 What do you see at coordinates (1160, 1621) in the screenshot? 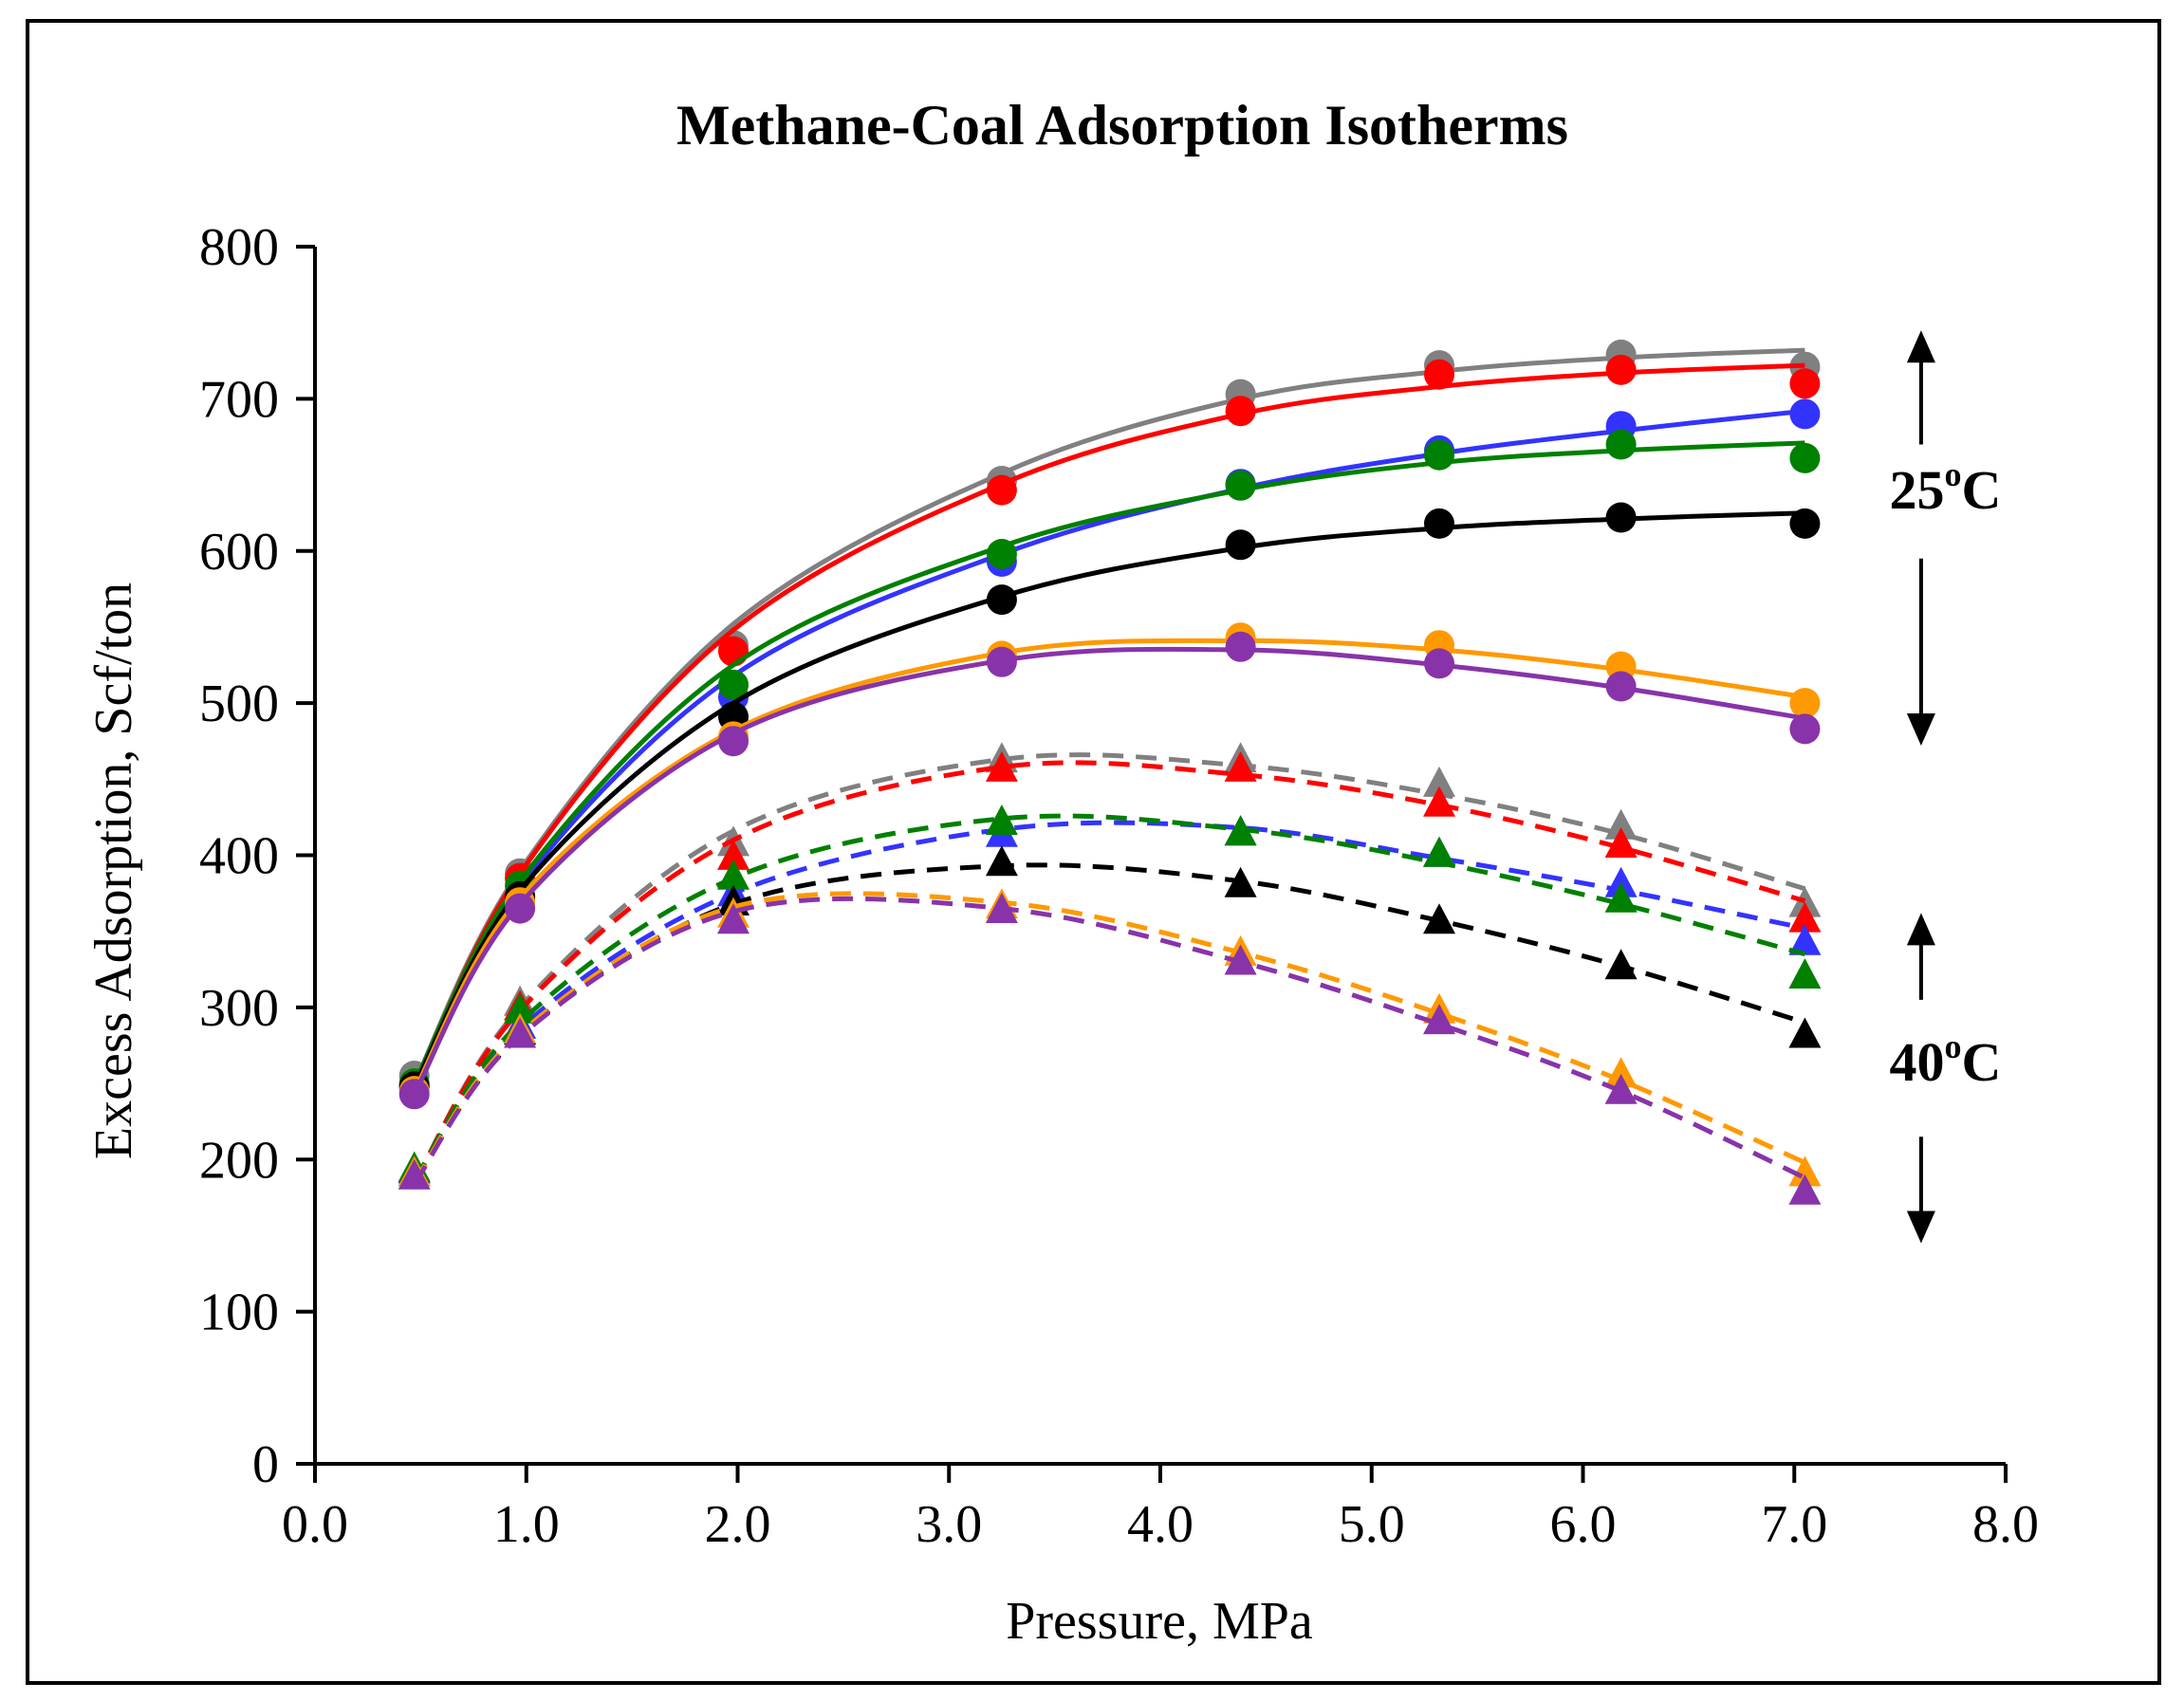
I see `x-axis-title: Pressure, MPa` at bounding box center [1160, 1621].